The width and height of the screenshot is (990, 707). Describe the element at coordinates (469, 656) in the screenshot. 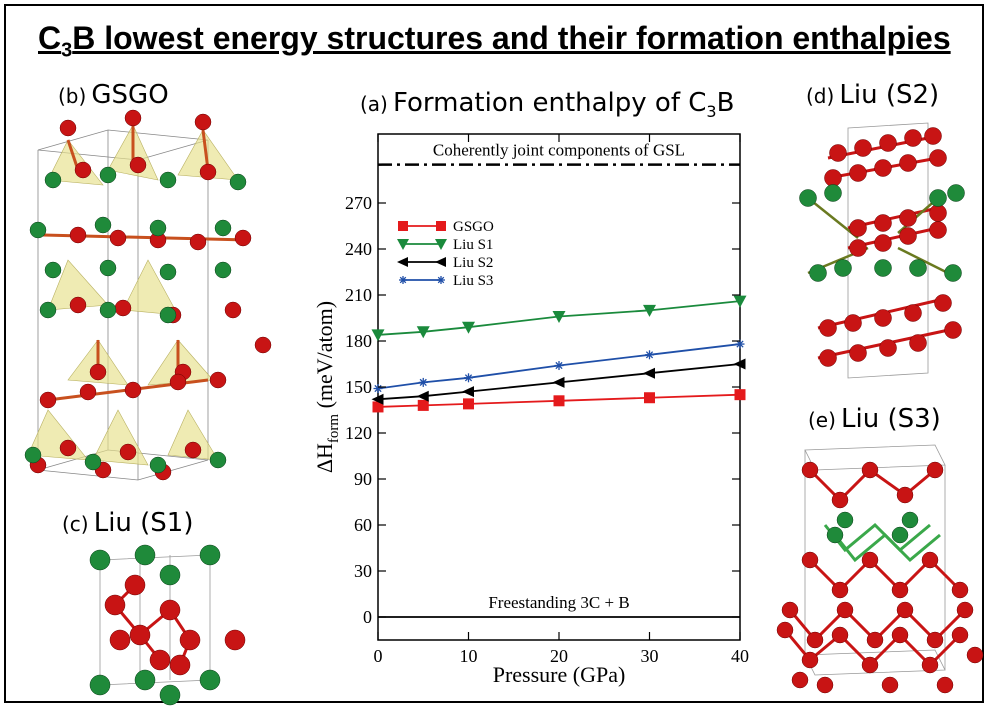

I see `x-tick-label: 10` at that location.